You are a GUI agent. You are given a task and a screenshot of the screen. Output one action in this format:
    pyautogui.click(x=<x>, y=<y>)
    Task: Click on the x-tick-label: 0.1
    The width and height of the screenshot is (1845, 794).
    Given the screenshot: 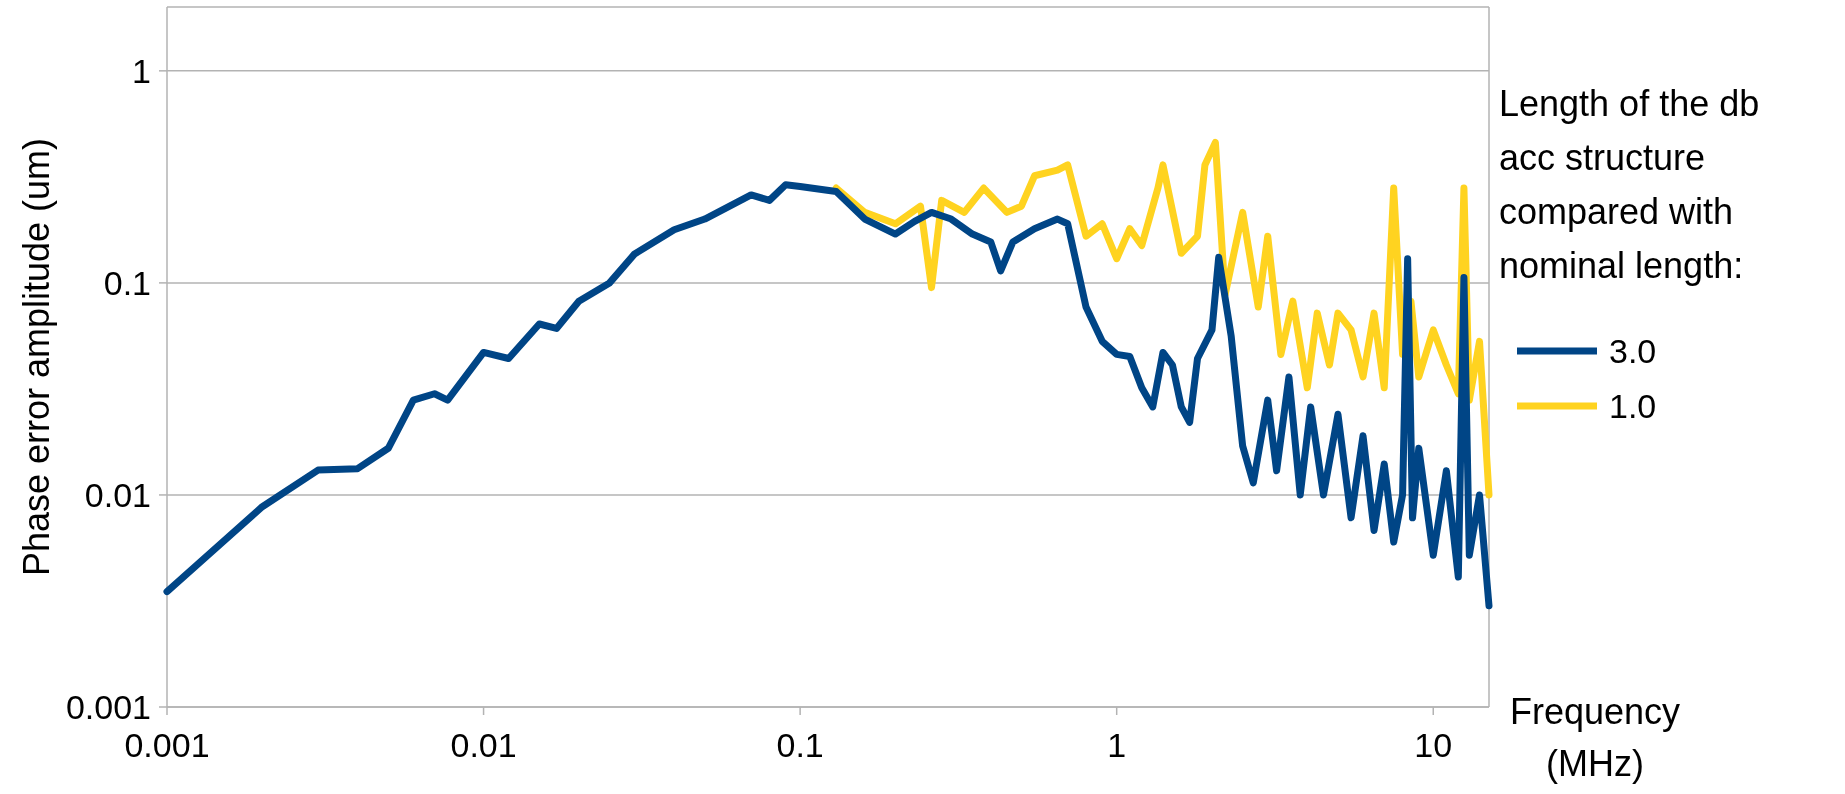 What is the action you would take?
    pyautogui.click(x=800, y=745)
    